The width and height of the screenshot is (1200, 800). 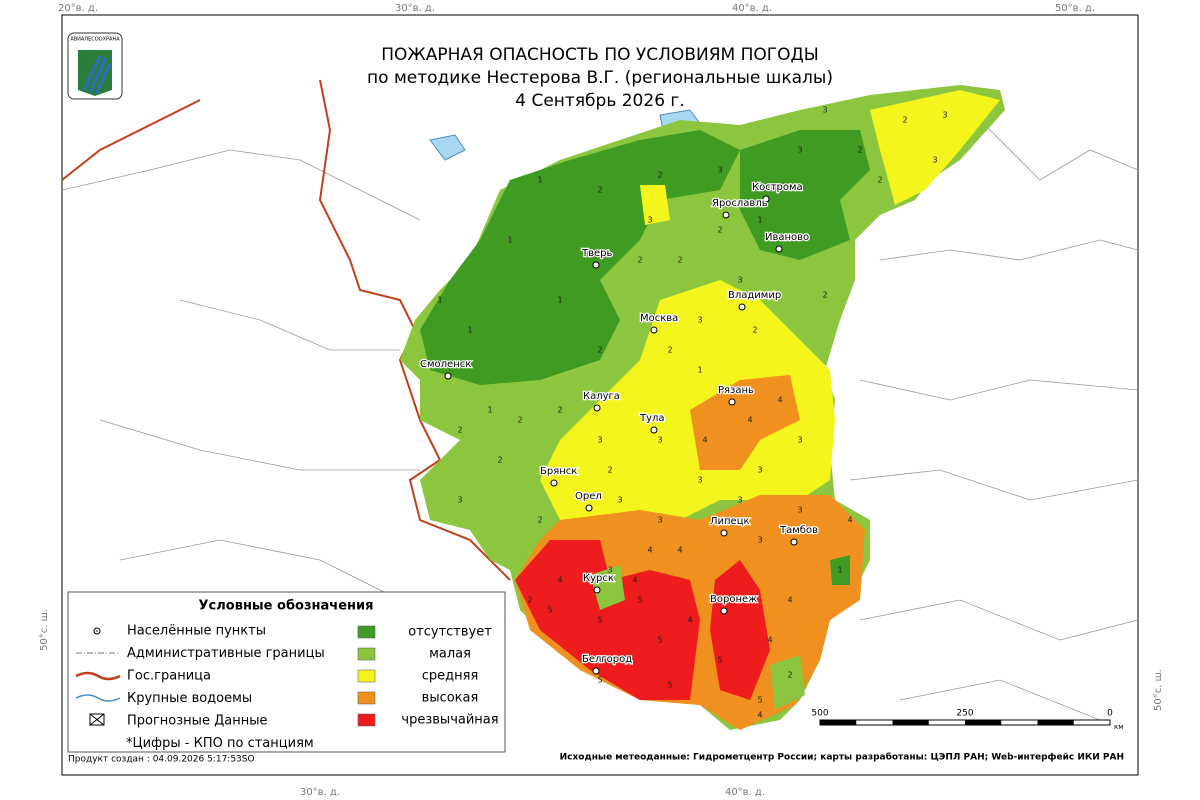 What do you see at coordinates (1119, 727) in the screenshot?
I see `scale-unit: км` at bounding box center [1119, 727].